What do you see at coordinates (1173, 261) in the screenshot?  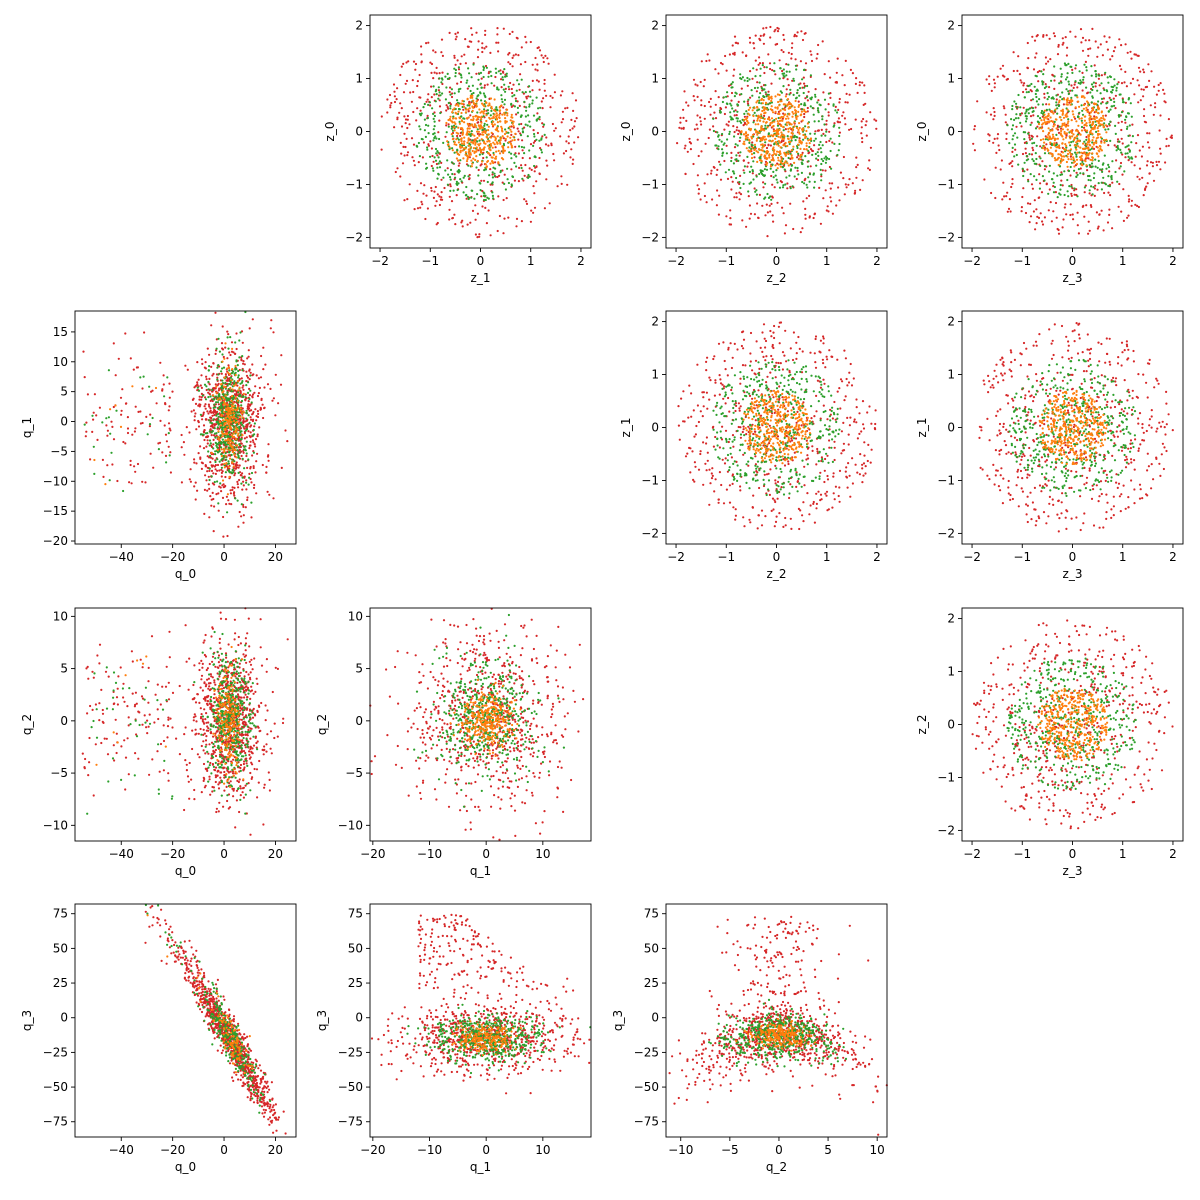 I see `x-tick-label: 2` at bounding box center [1173, 261].